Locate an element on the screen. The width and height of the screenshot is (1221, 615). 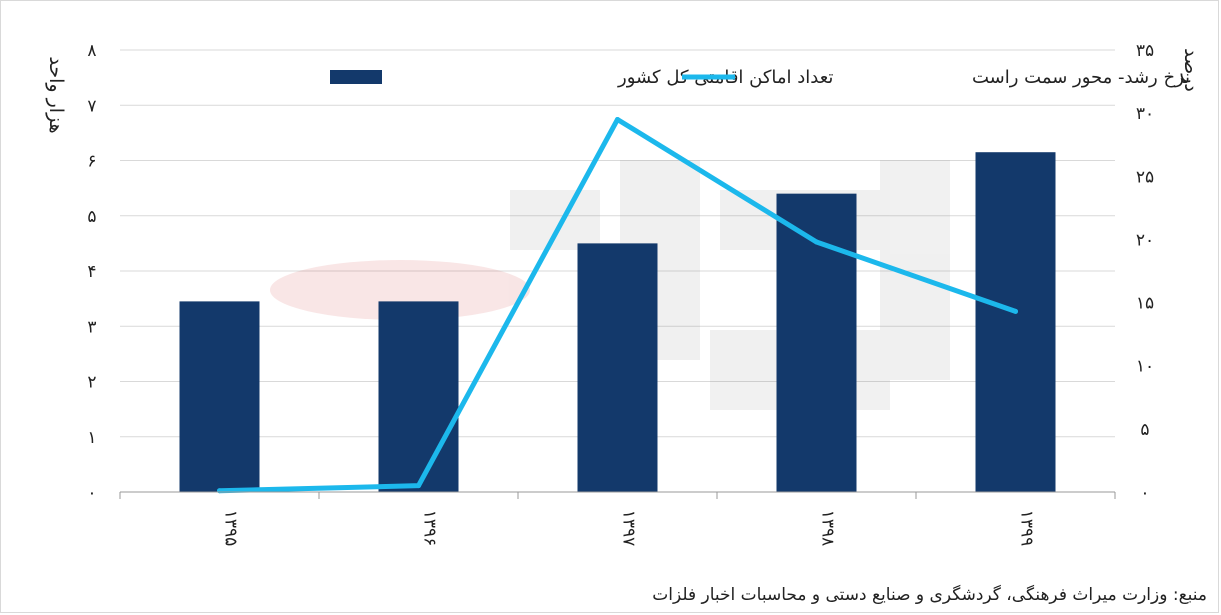
x-tick-label: ۱۳۹۸ is located at coordinates (828, 528).